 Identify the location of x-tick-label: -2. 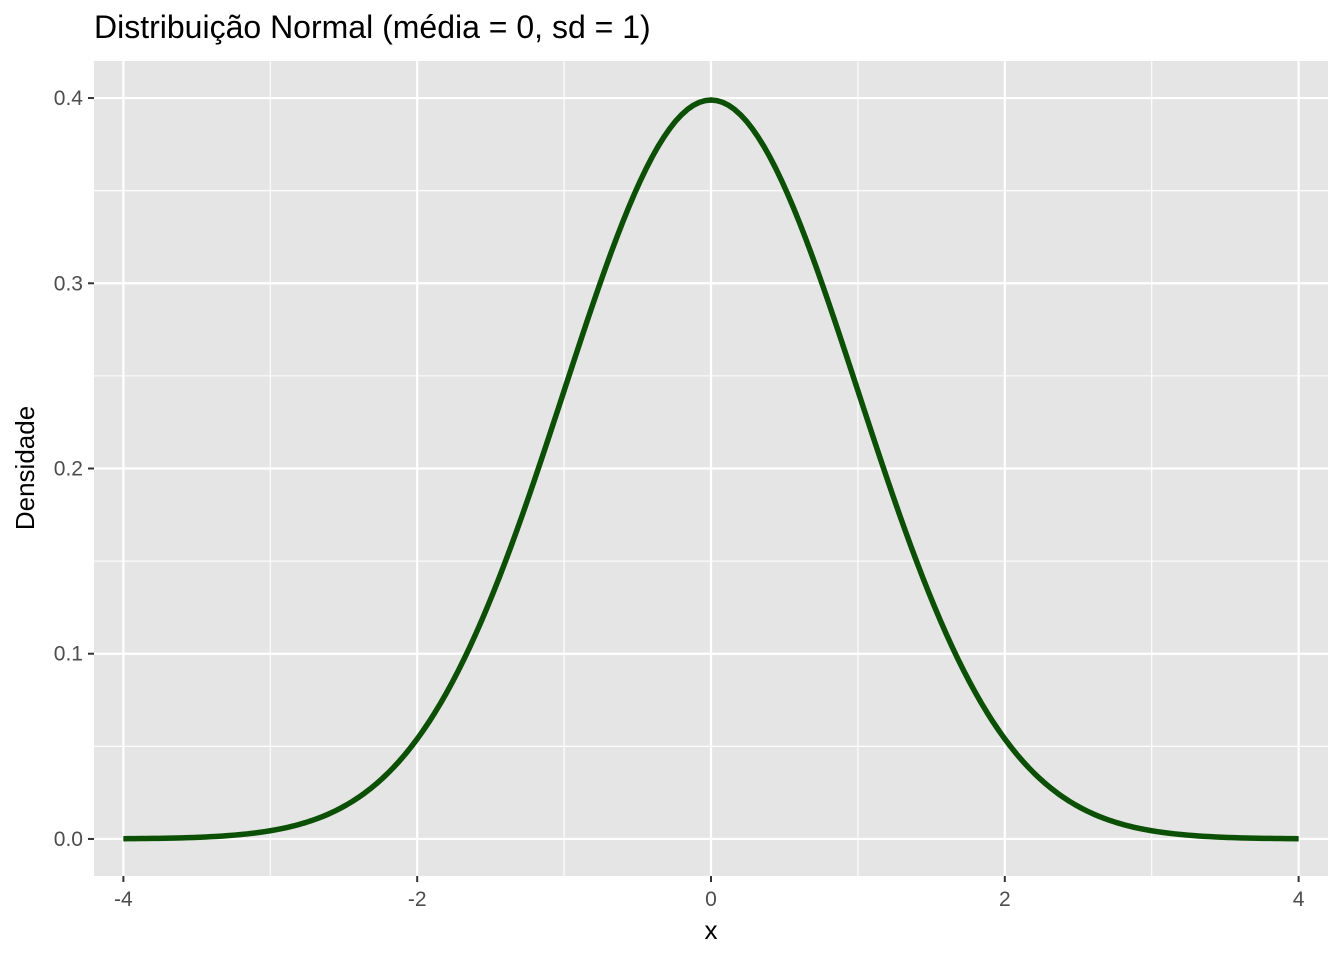
(417, 899).